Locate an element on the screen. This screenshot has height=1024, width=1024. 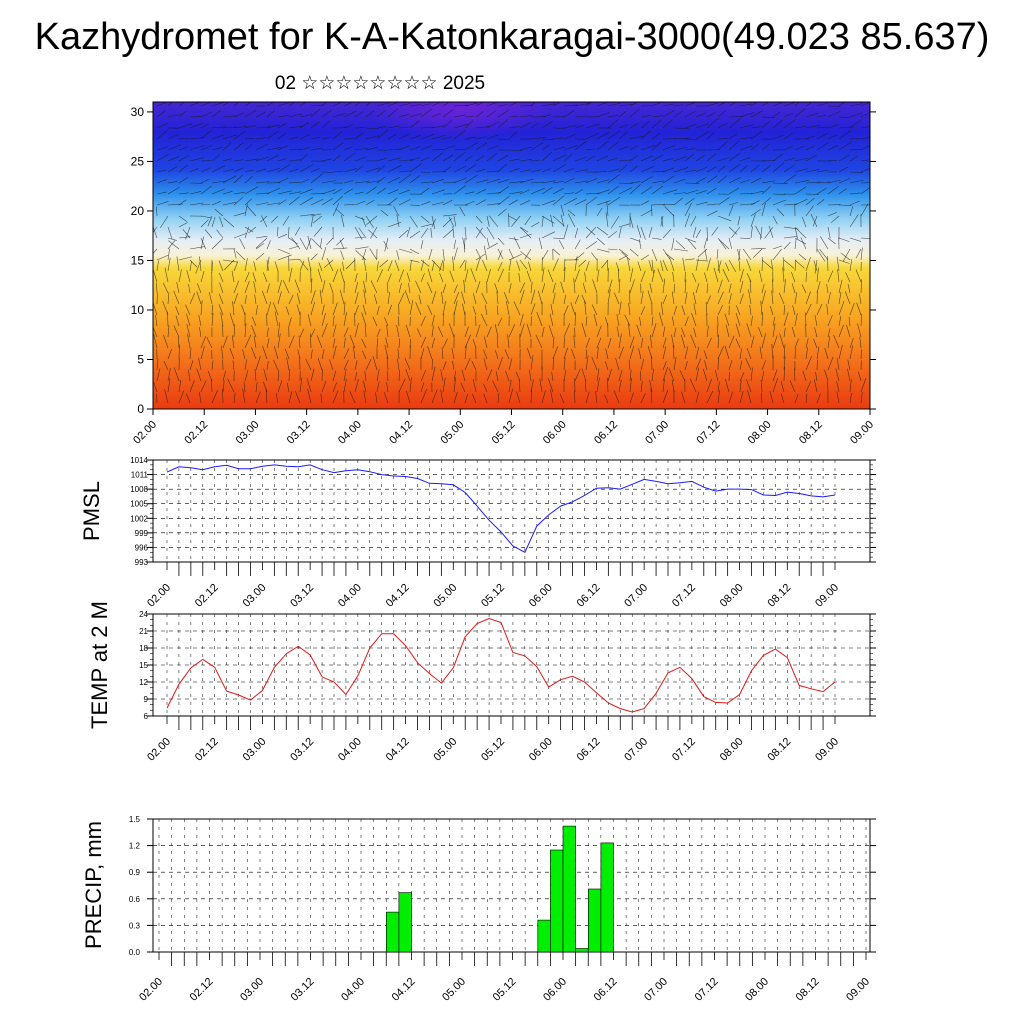
precip-xtick-label: 07.00 is located at coordinates (656, 990).